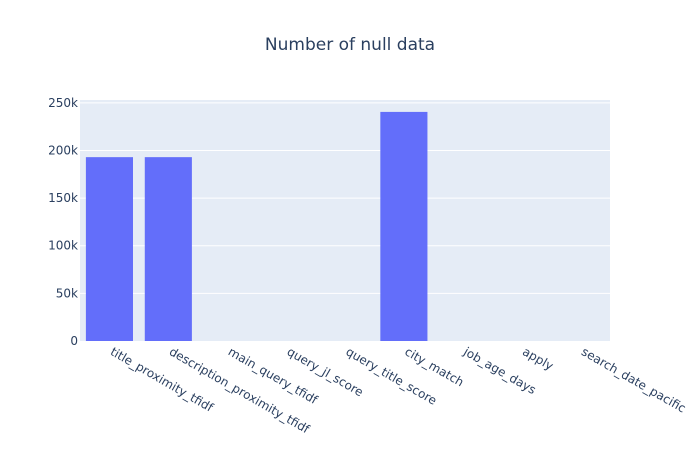 This screenshot has width=700, height=450. Describe the element at coordinates (538, 358) in the screenshot. I see `x-tick-label: apply` at that location.